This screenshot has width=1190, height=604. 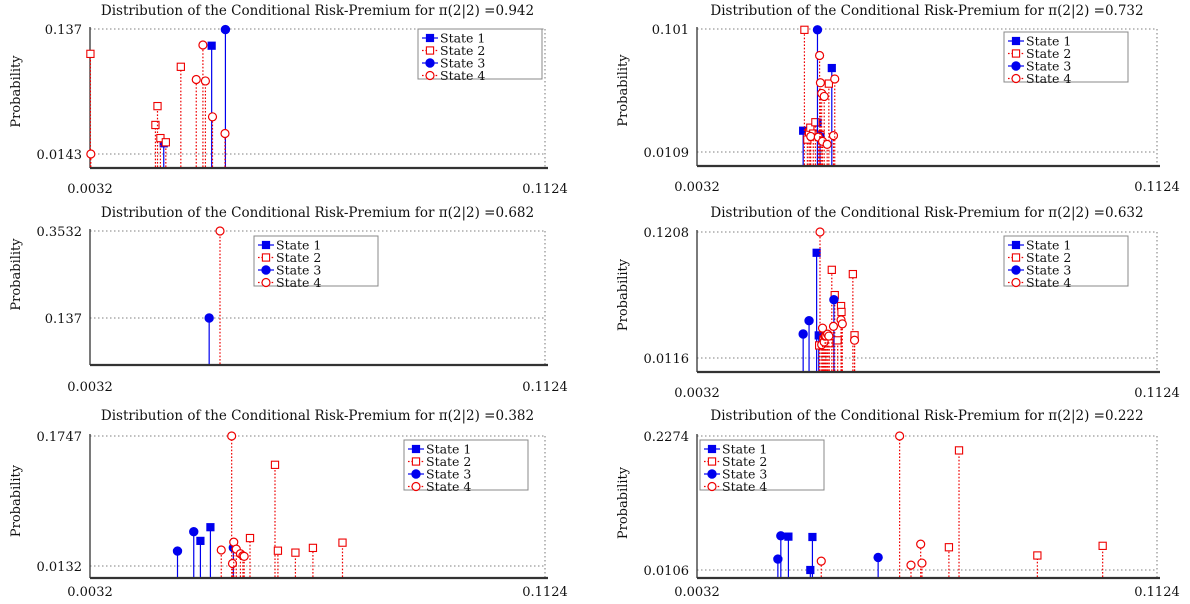 I want to click on y-tick-label: 0.3532, so click(x=60, y=232).